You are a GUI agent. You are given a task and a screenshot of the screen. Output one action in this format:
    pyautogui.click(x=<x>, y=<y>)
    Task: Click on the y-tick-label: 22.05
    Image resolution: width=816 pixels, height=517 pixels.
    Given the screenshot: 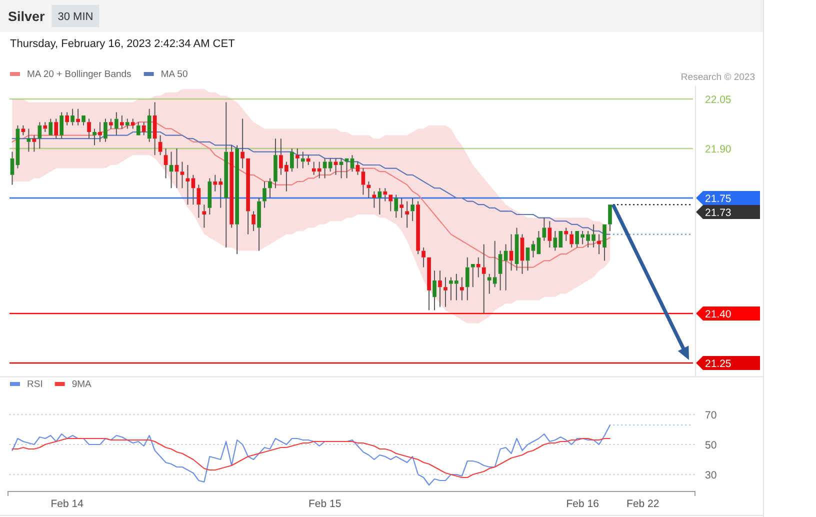 What is the action you would take?
    pyautogui.click(x=718, y=100)
    